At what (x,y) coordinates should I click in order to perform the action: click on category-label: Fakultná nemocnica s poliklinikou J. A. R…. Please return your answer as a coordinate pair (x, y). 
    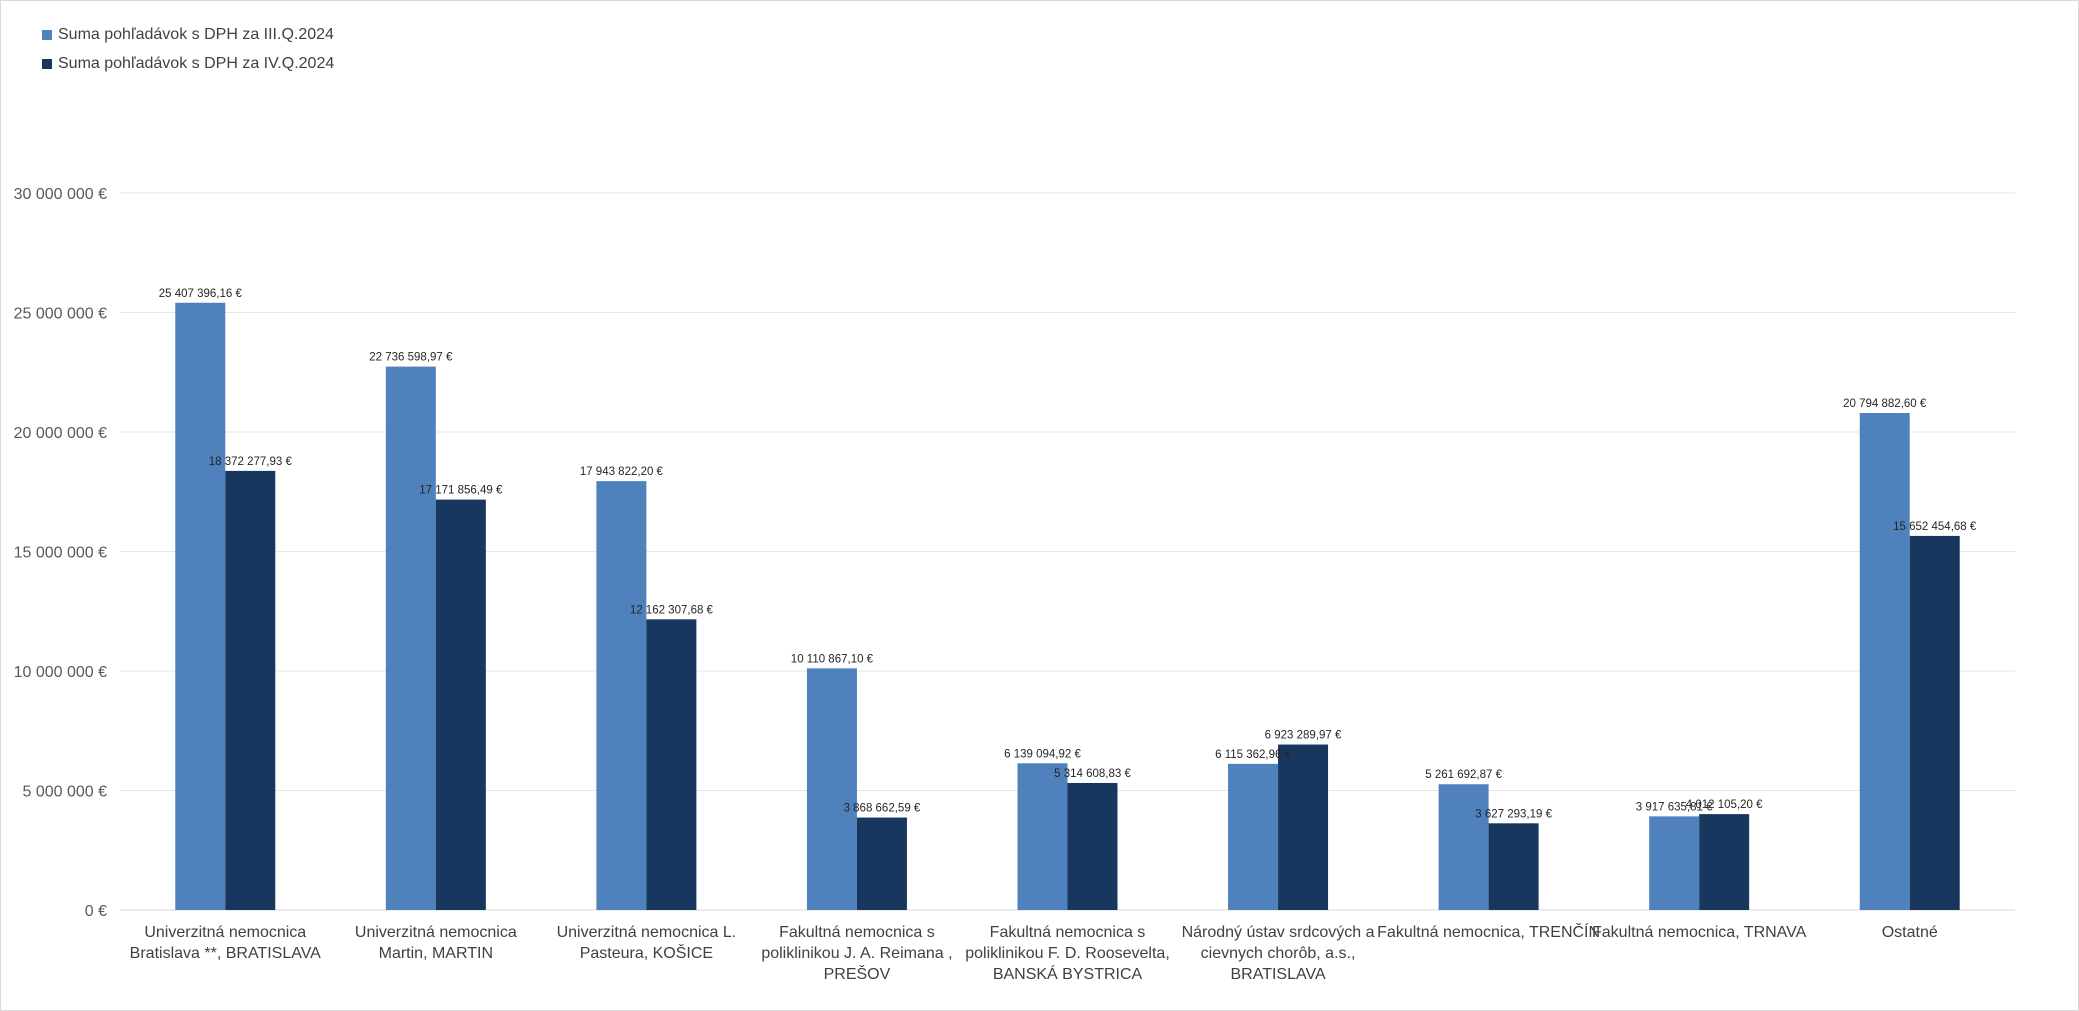
    Looking at the image, I should click on (856, 953).